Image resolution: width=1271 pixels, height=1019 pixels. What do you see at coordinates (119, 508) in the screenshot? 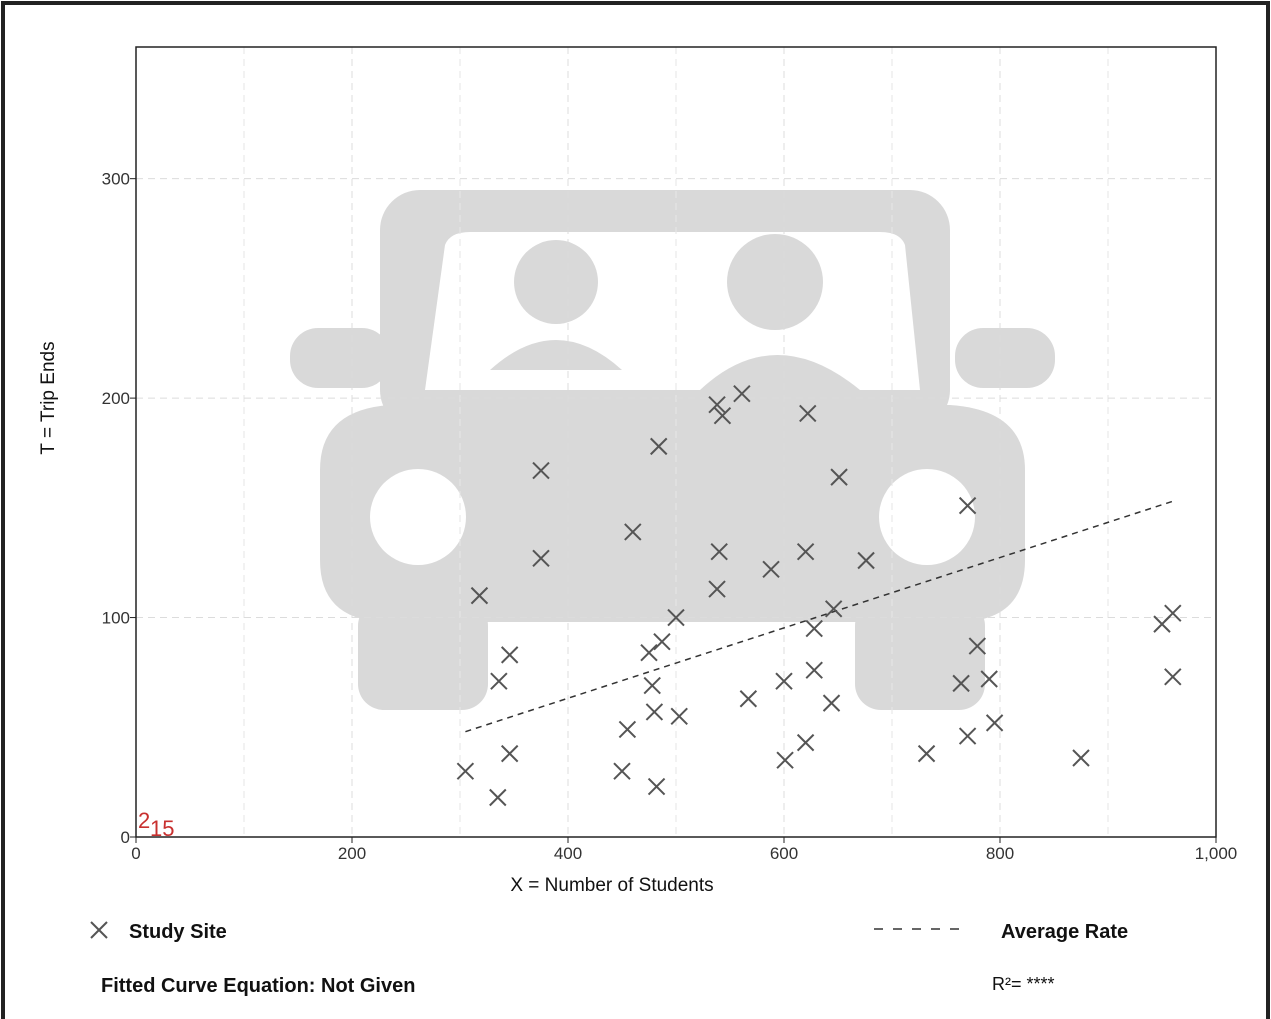
I see `y-axis-ticks: 0 100 200 300` at bounding box center [119, 508].